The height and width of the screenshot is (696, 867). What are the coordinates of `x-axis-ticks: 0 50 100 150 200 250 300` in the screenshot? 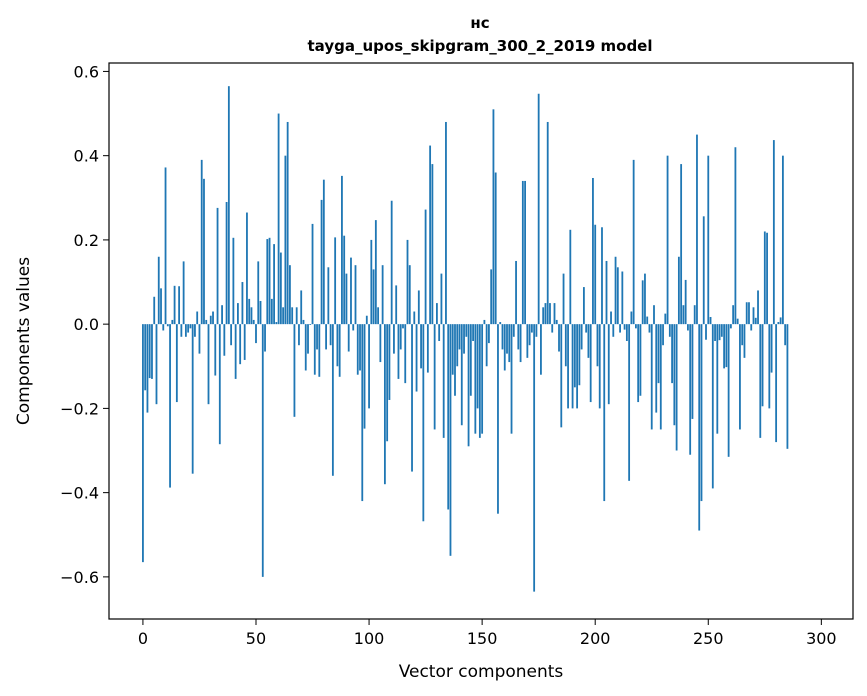 It's located at (487, 633).